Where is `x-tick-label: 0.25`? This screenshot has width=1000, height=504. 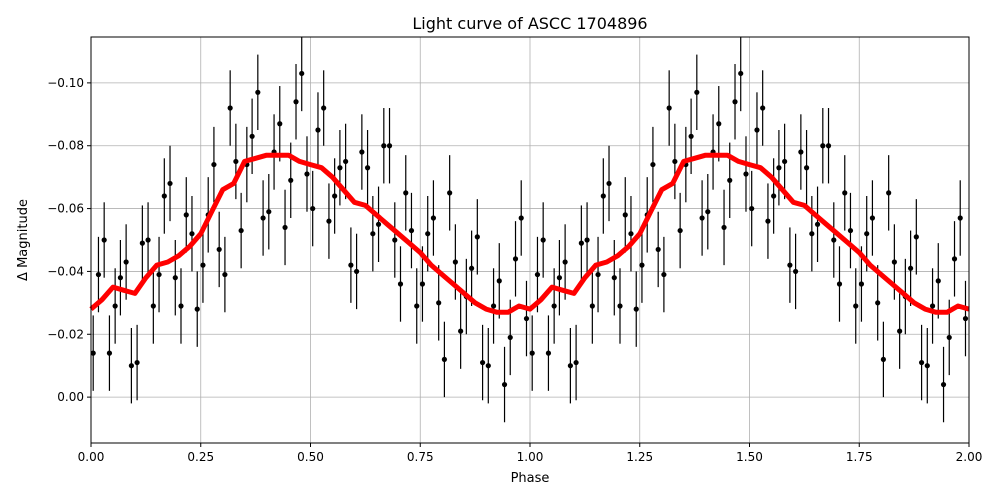 x-tick-label: 0.25 is located at coordinates (200, 457).